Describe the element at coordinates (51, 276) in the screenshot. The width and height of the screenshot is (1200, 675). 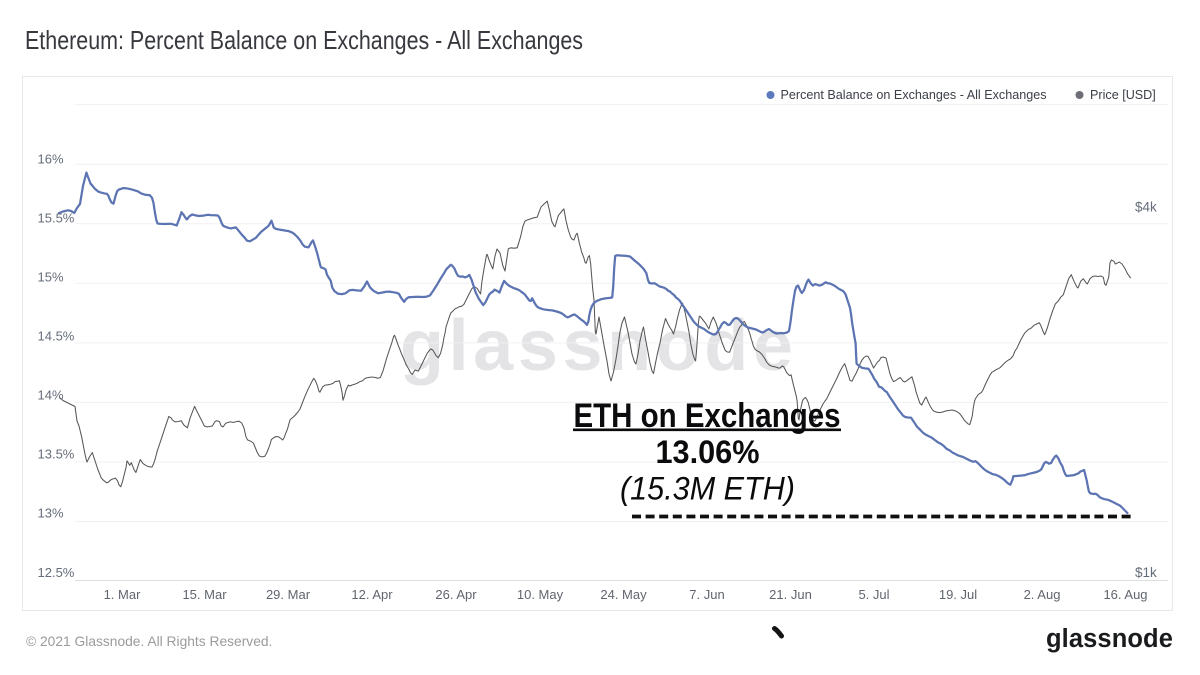
I see `svg-text: 15%` at that location.